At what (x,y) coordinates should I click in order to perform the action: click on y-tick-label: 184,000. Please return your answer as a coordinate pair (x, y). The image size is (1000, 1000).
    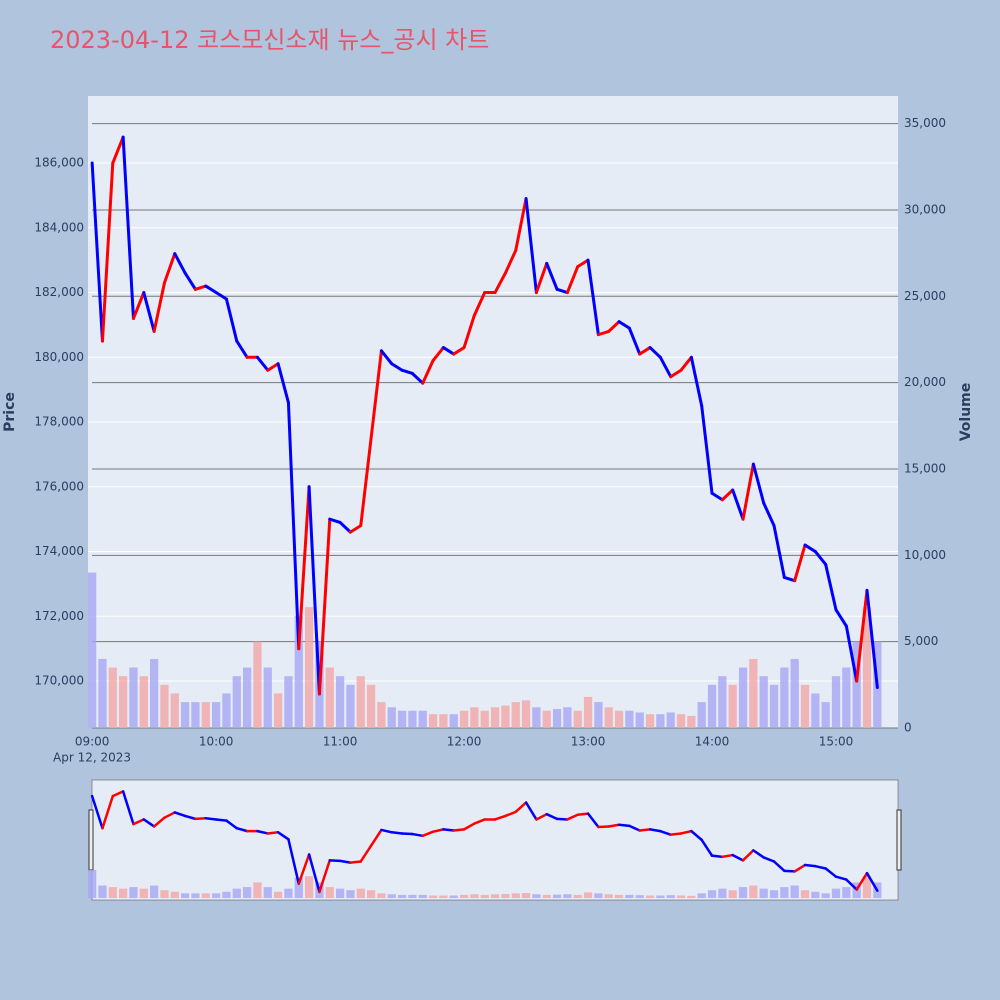
    Looking at the image, I should click on (59, 227).